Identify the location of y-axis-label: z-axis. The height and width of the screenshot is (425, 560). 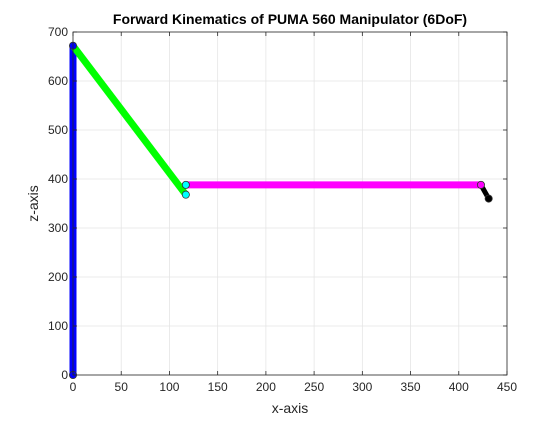
(33, 203).